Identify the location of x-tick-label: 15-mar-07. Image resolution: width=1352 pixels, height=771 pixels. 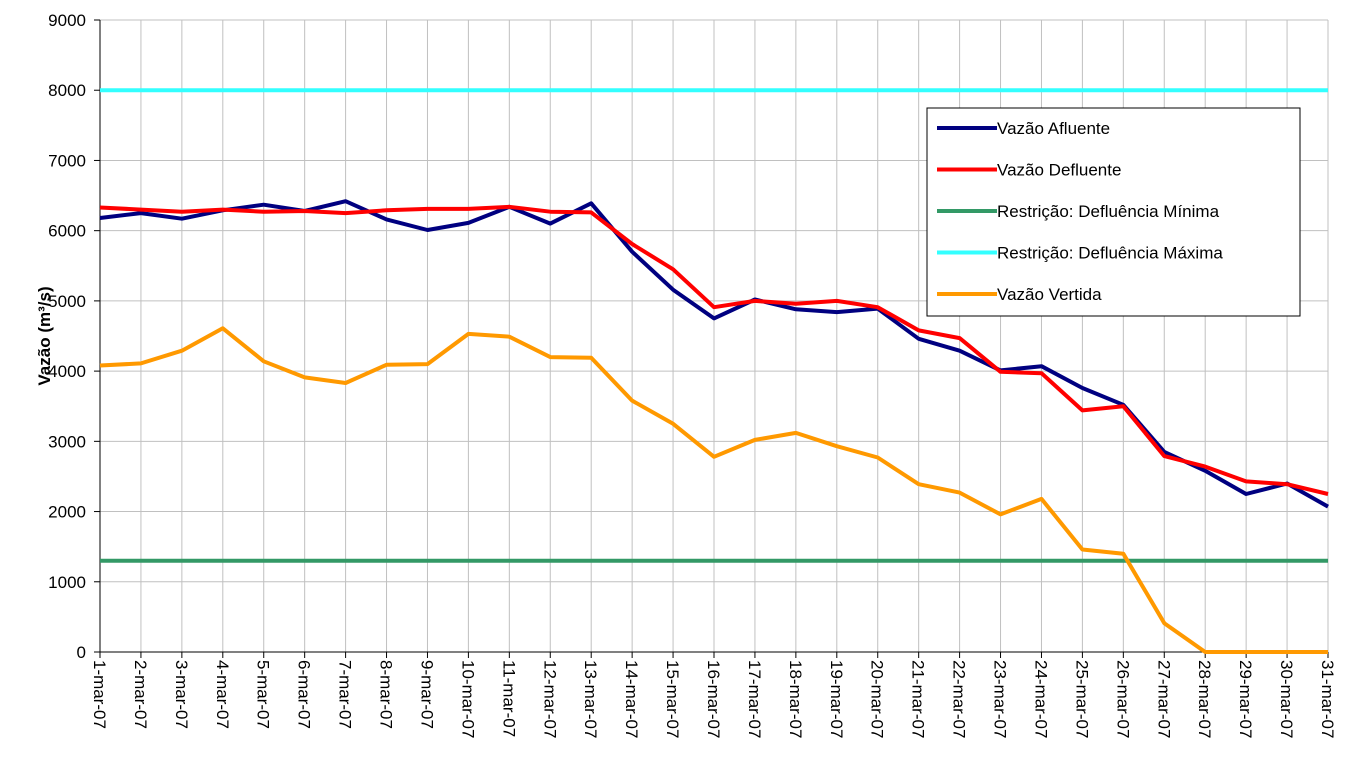
(672, 699).